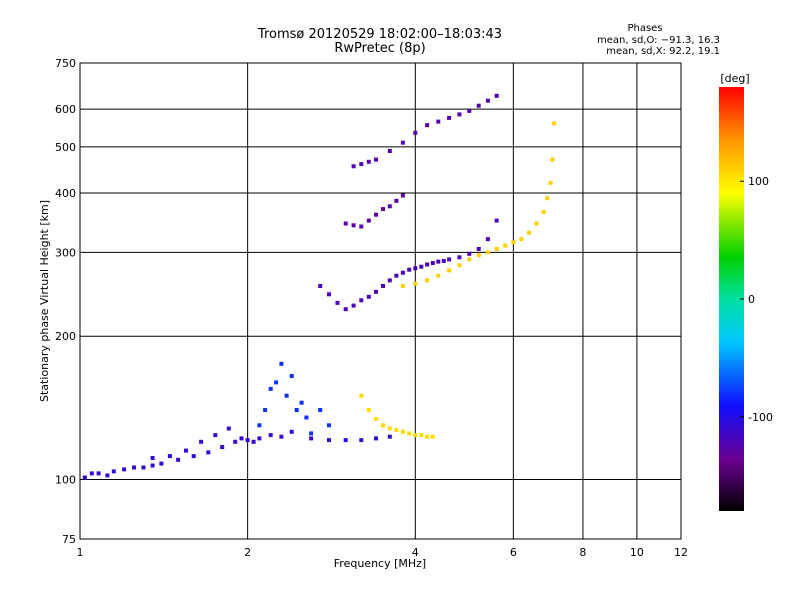 The width and height of the screenshot is (800, 600). Describe the element at coordinates (65, 301) in the screenshot. I see `y-axis-ticks: 75 100 200 300 400 500 600 750` at that location.